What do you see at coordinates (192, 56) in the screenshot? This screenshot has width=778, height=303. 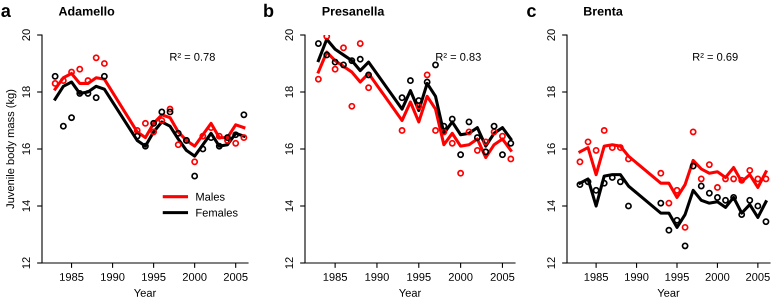 I see `annotation: R² = 0.78` at bounding box center [192, 56].